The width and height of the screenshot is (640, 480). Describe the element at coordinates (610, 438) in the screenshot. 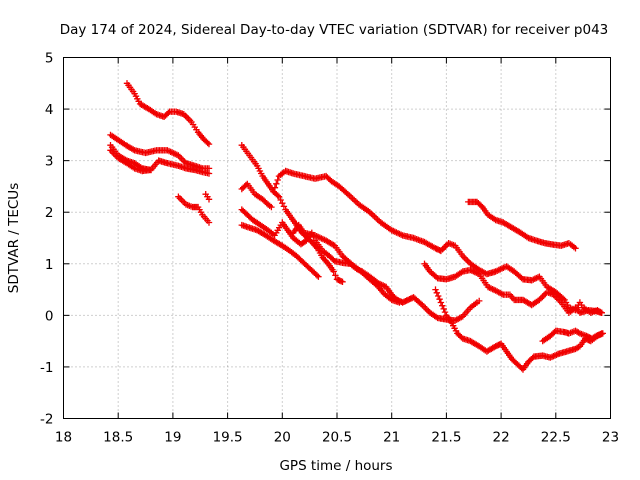

I see `x-tick-label: 23` at that location.